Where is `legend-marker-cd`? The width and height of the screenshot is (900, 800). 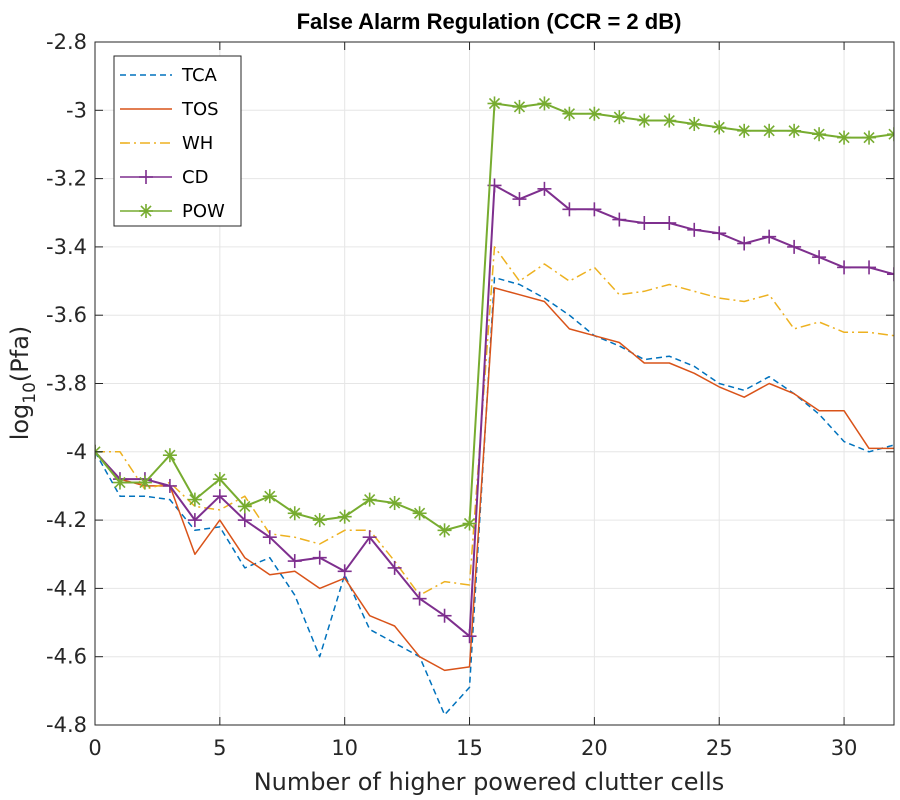 legend-marker-cd is located at coordinates (146, 177).